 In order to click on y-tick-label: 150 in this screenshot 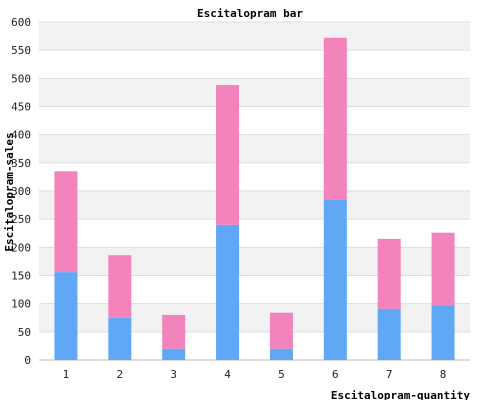, I will do `click(21, 276)`.